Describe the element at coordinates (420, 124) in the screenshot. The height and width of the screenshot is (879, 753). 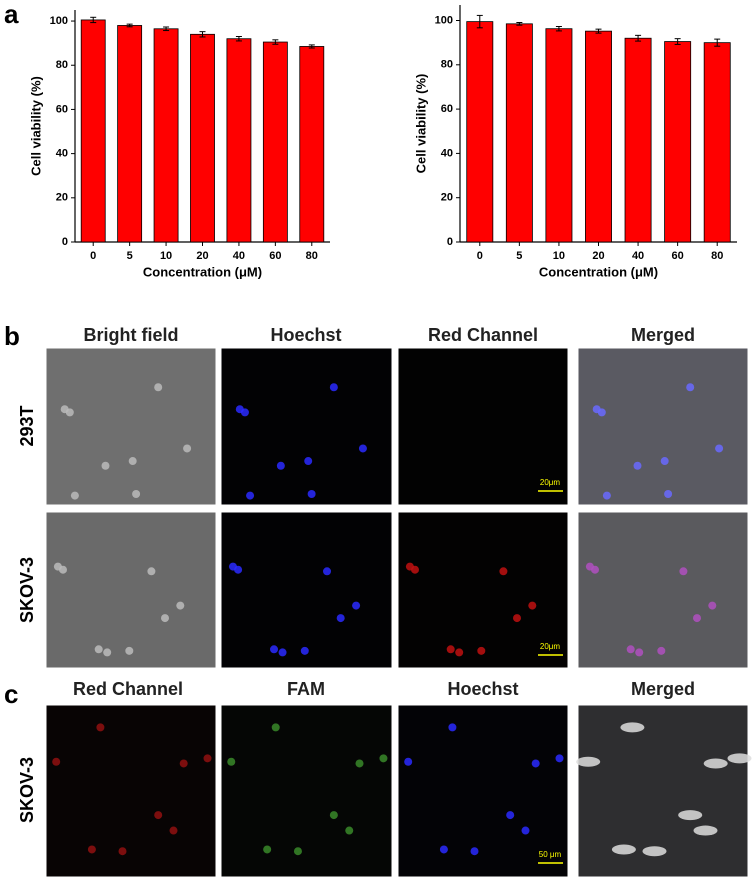
I see `y-axis-label: Cell viability (%)` at that location.